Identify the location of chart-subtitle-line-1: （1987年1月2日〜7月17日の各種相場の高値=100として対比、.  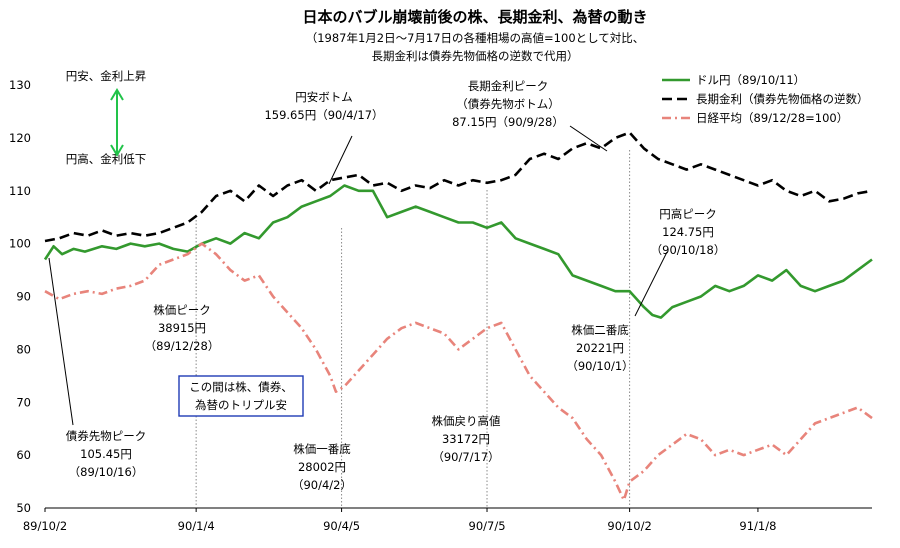
(475, 38).